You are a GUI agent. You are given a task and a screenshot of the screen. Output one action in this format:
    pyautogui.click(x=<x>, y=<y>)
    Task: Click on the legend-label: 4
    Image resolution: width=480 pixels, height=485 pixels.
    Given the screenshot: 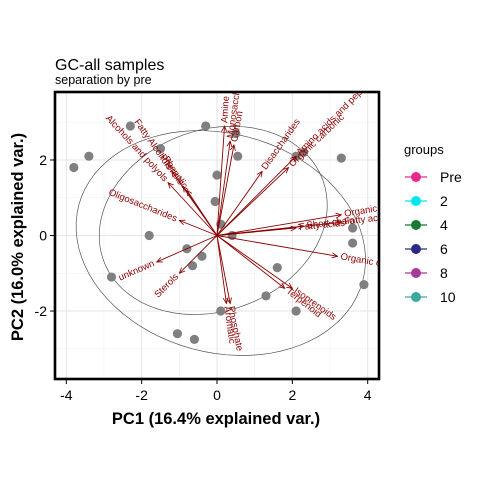 What is the action you would take?
    pyautogui.click(x=444, y=225)
    